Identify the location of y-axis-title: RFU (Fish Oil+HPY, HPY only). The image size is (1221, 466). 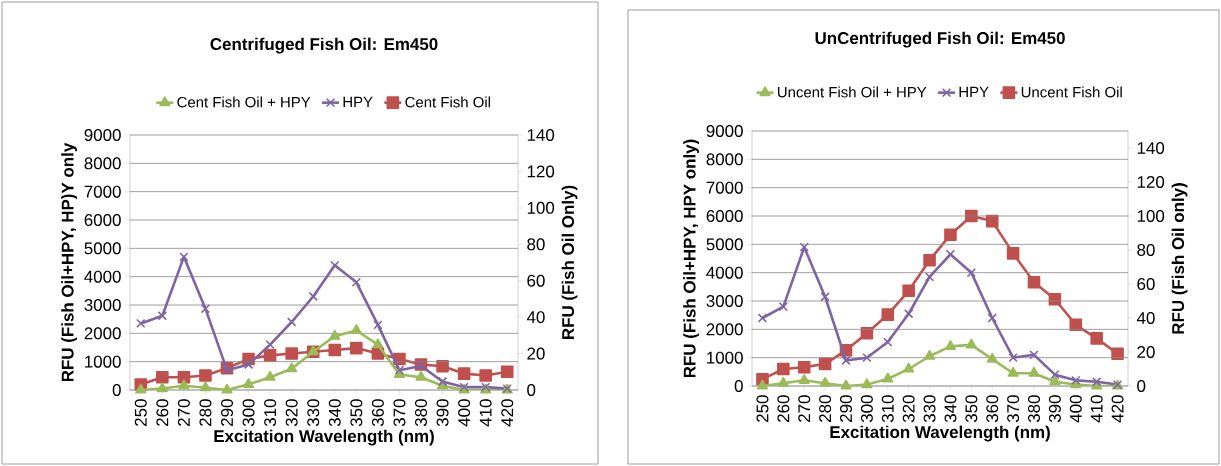
(691, 258).